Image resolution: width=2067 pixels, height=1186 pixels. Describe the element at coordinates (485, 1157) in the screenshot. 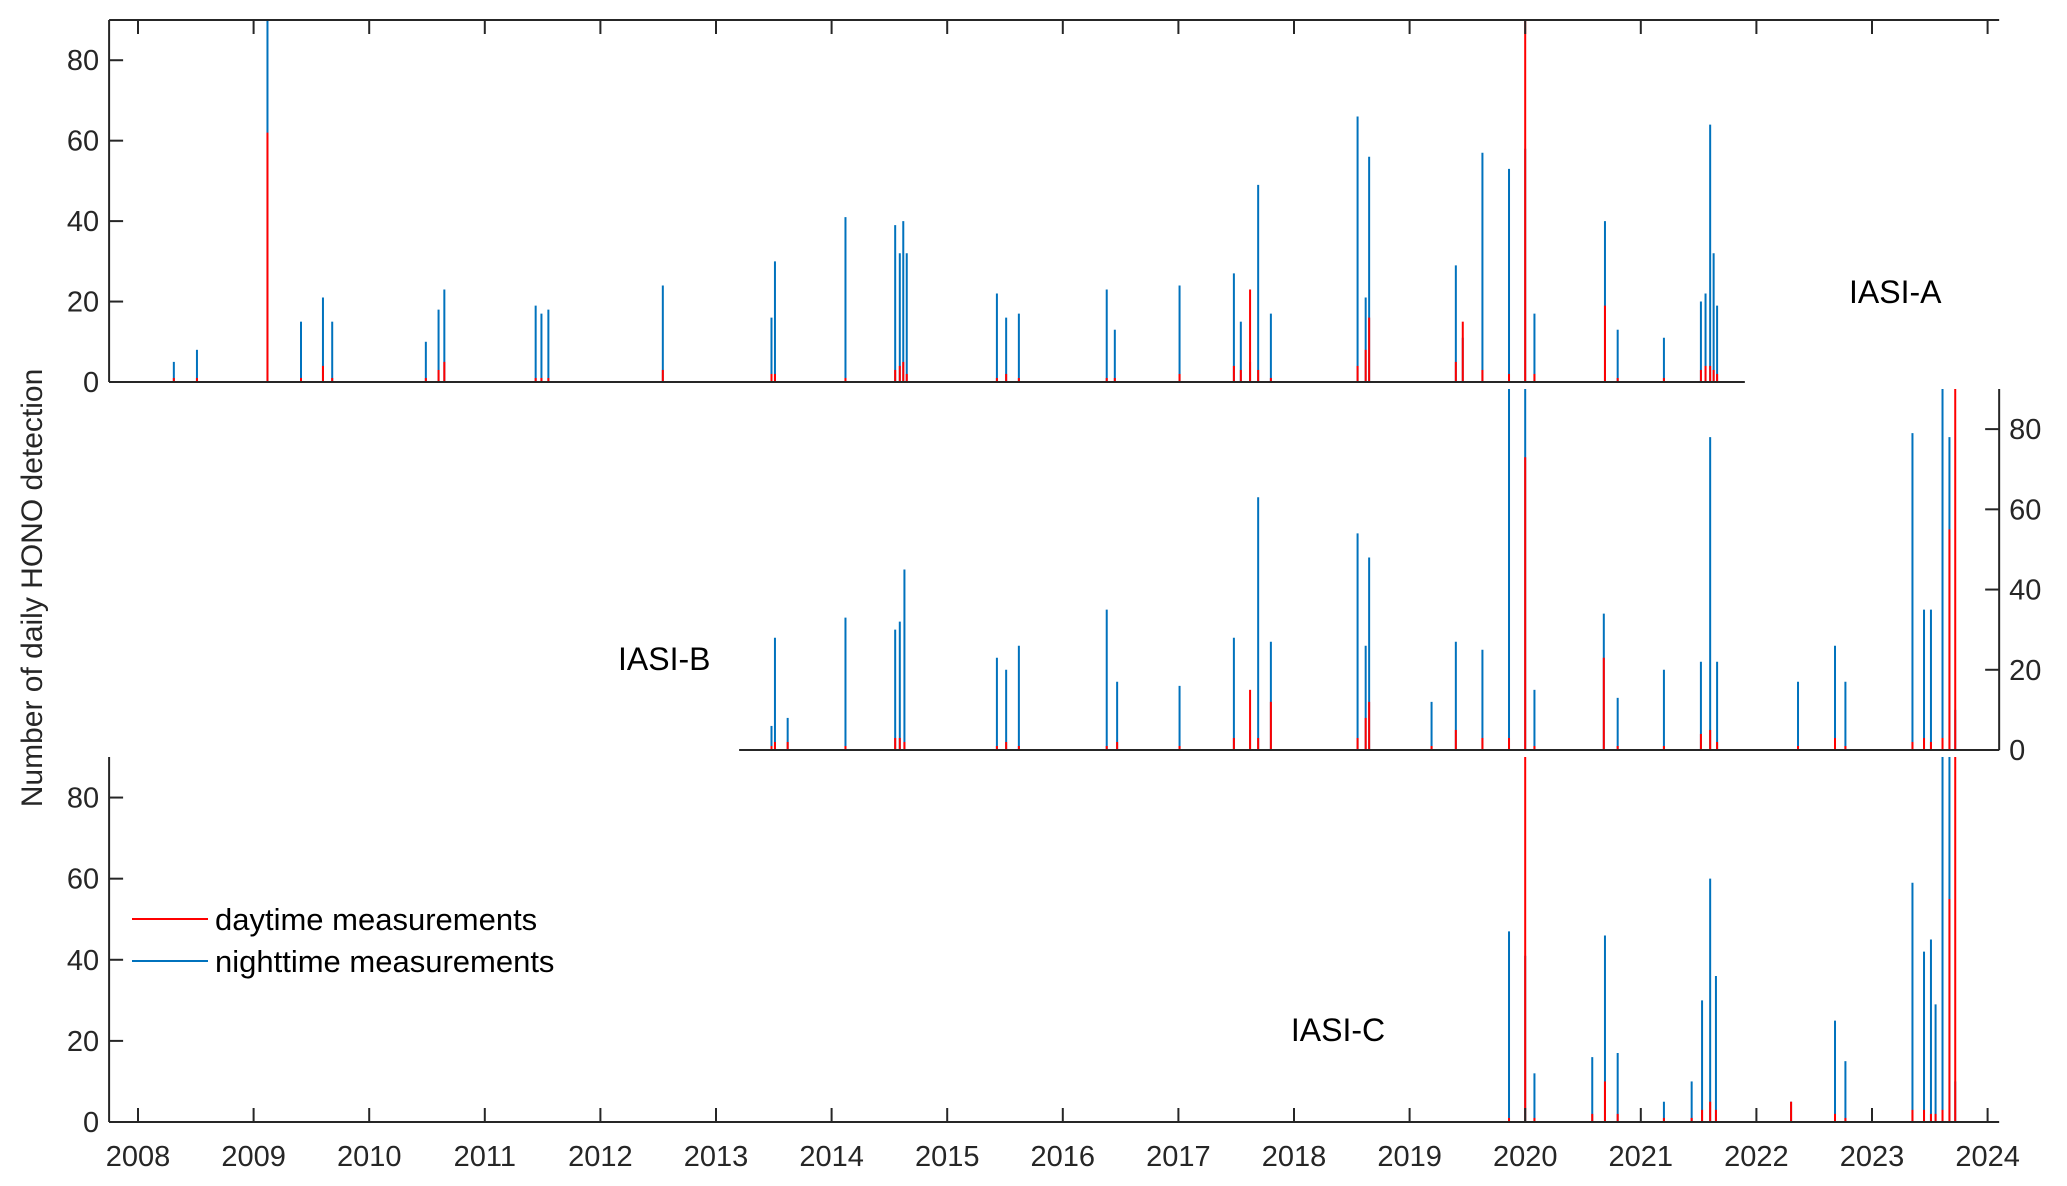

I see `x-tick-label: 2011` at that location.